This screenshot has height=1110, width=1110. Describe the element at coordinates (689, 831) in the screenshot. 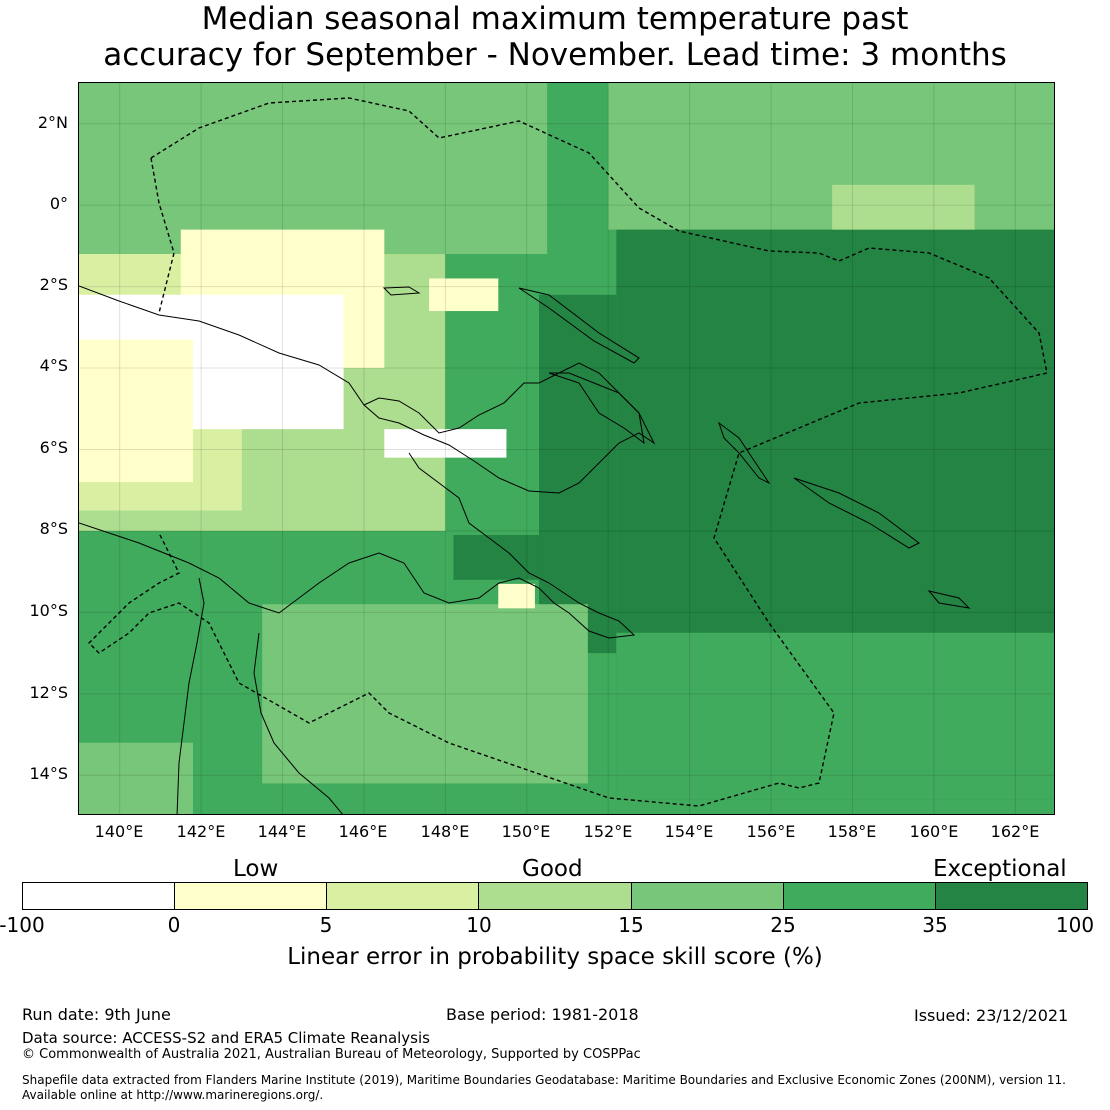

I see `lon-tick-154e: 154°E` at that location.